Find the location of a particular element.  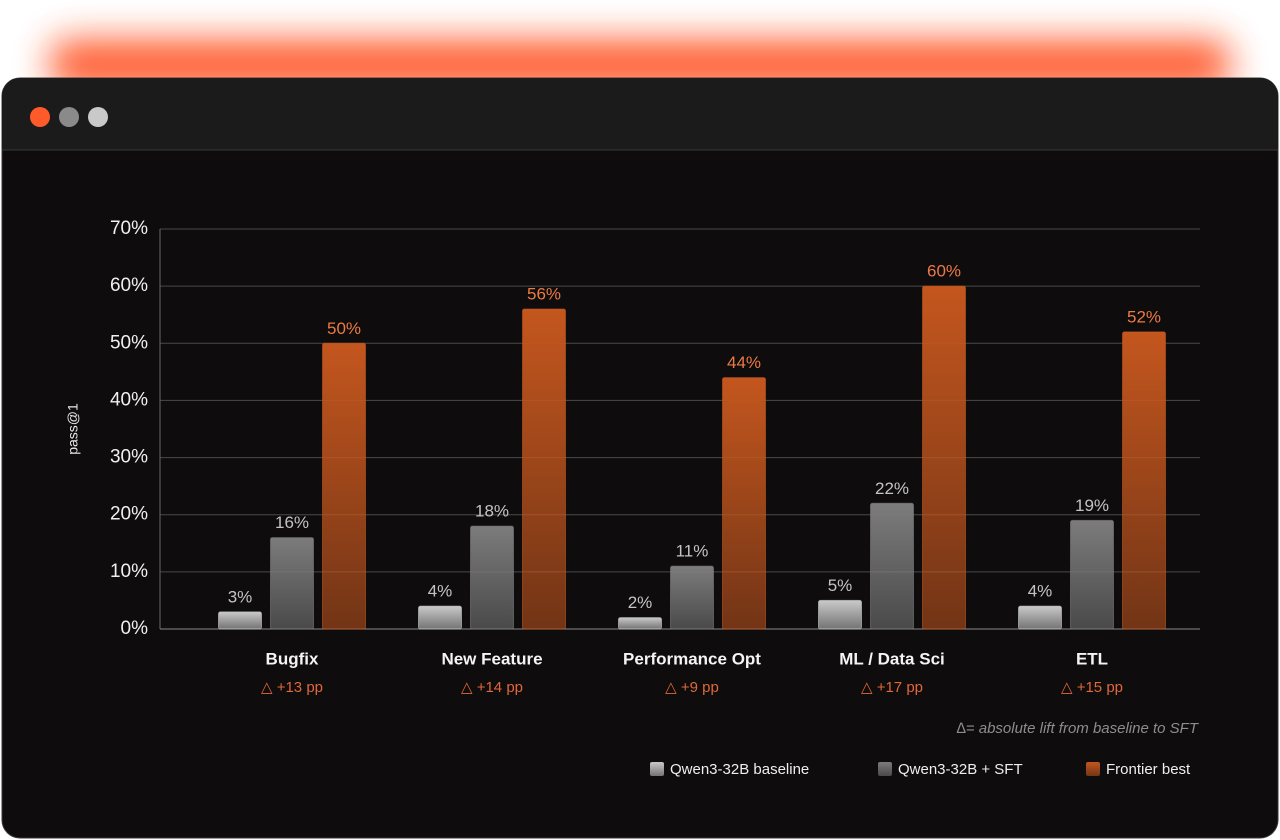

window-minimize is located at coordinates (69, 117).